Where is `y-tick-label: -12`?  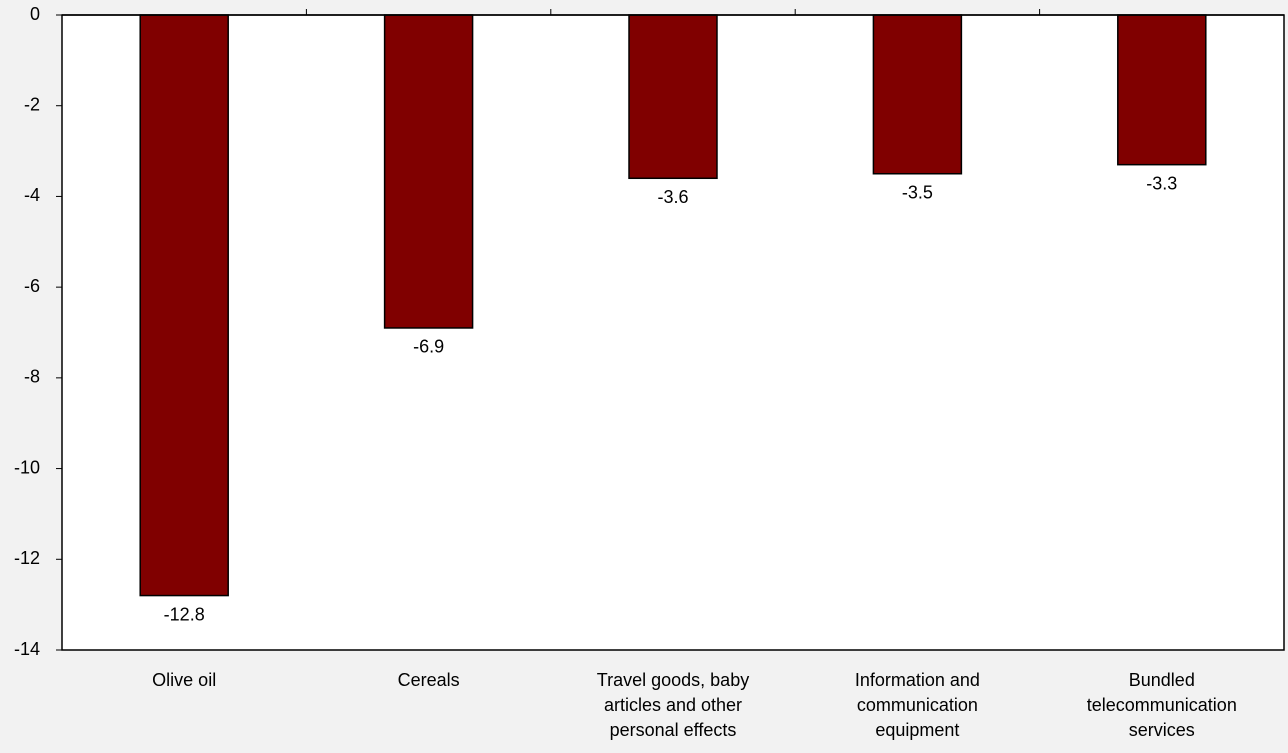 y-tick-label: -12 is located at coordinates (27, 558).